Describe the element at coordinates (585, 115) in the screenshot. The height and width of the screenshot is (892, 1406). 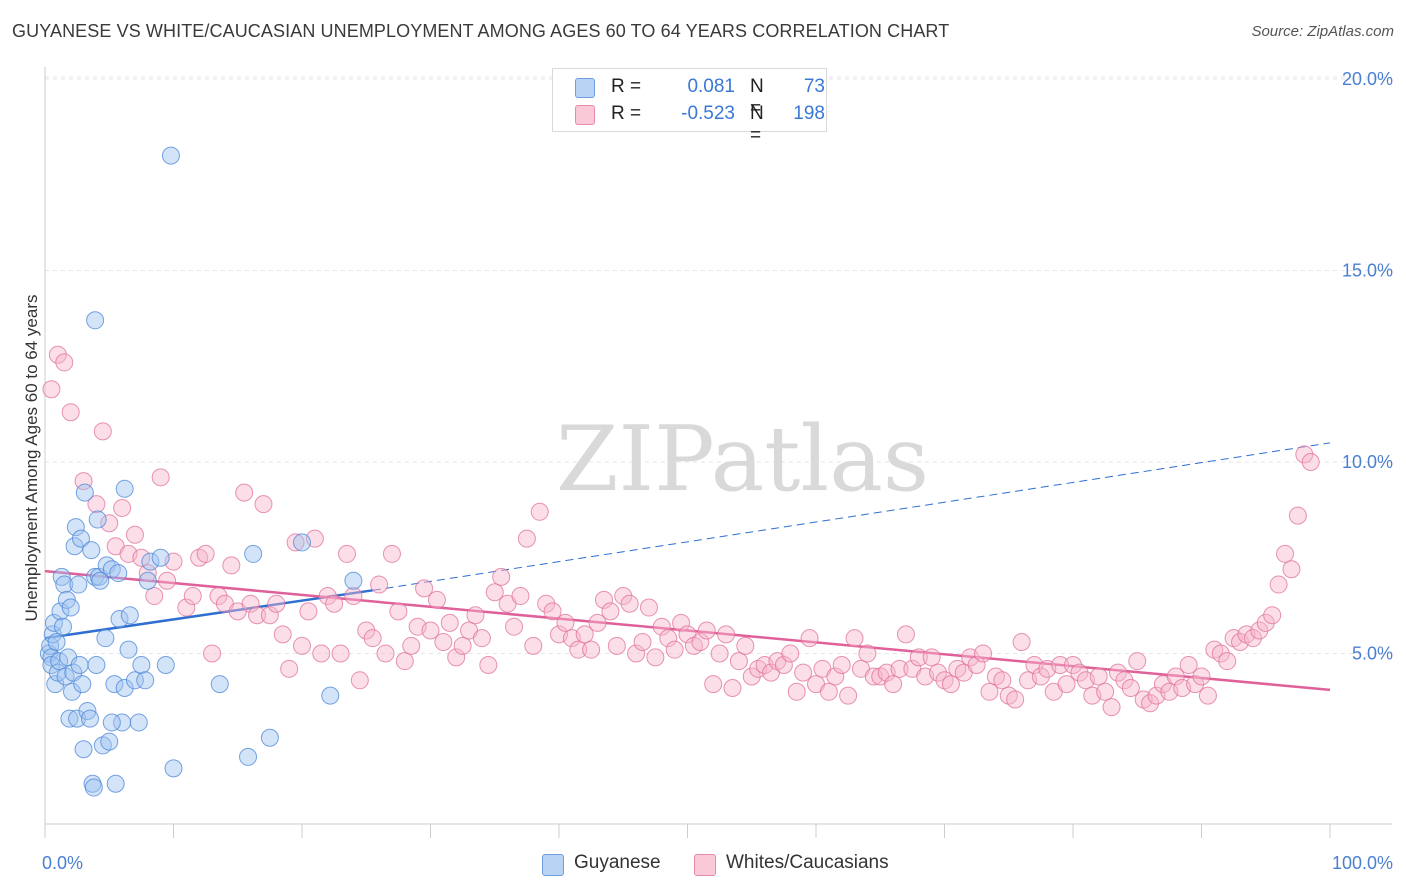
I see `legend-swatch-whites` at that location.